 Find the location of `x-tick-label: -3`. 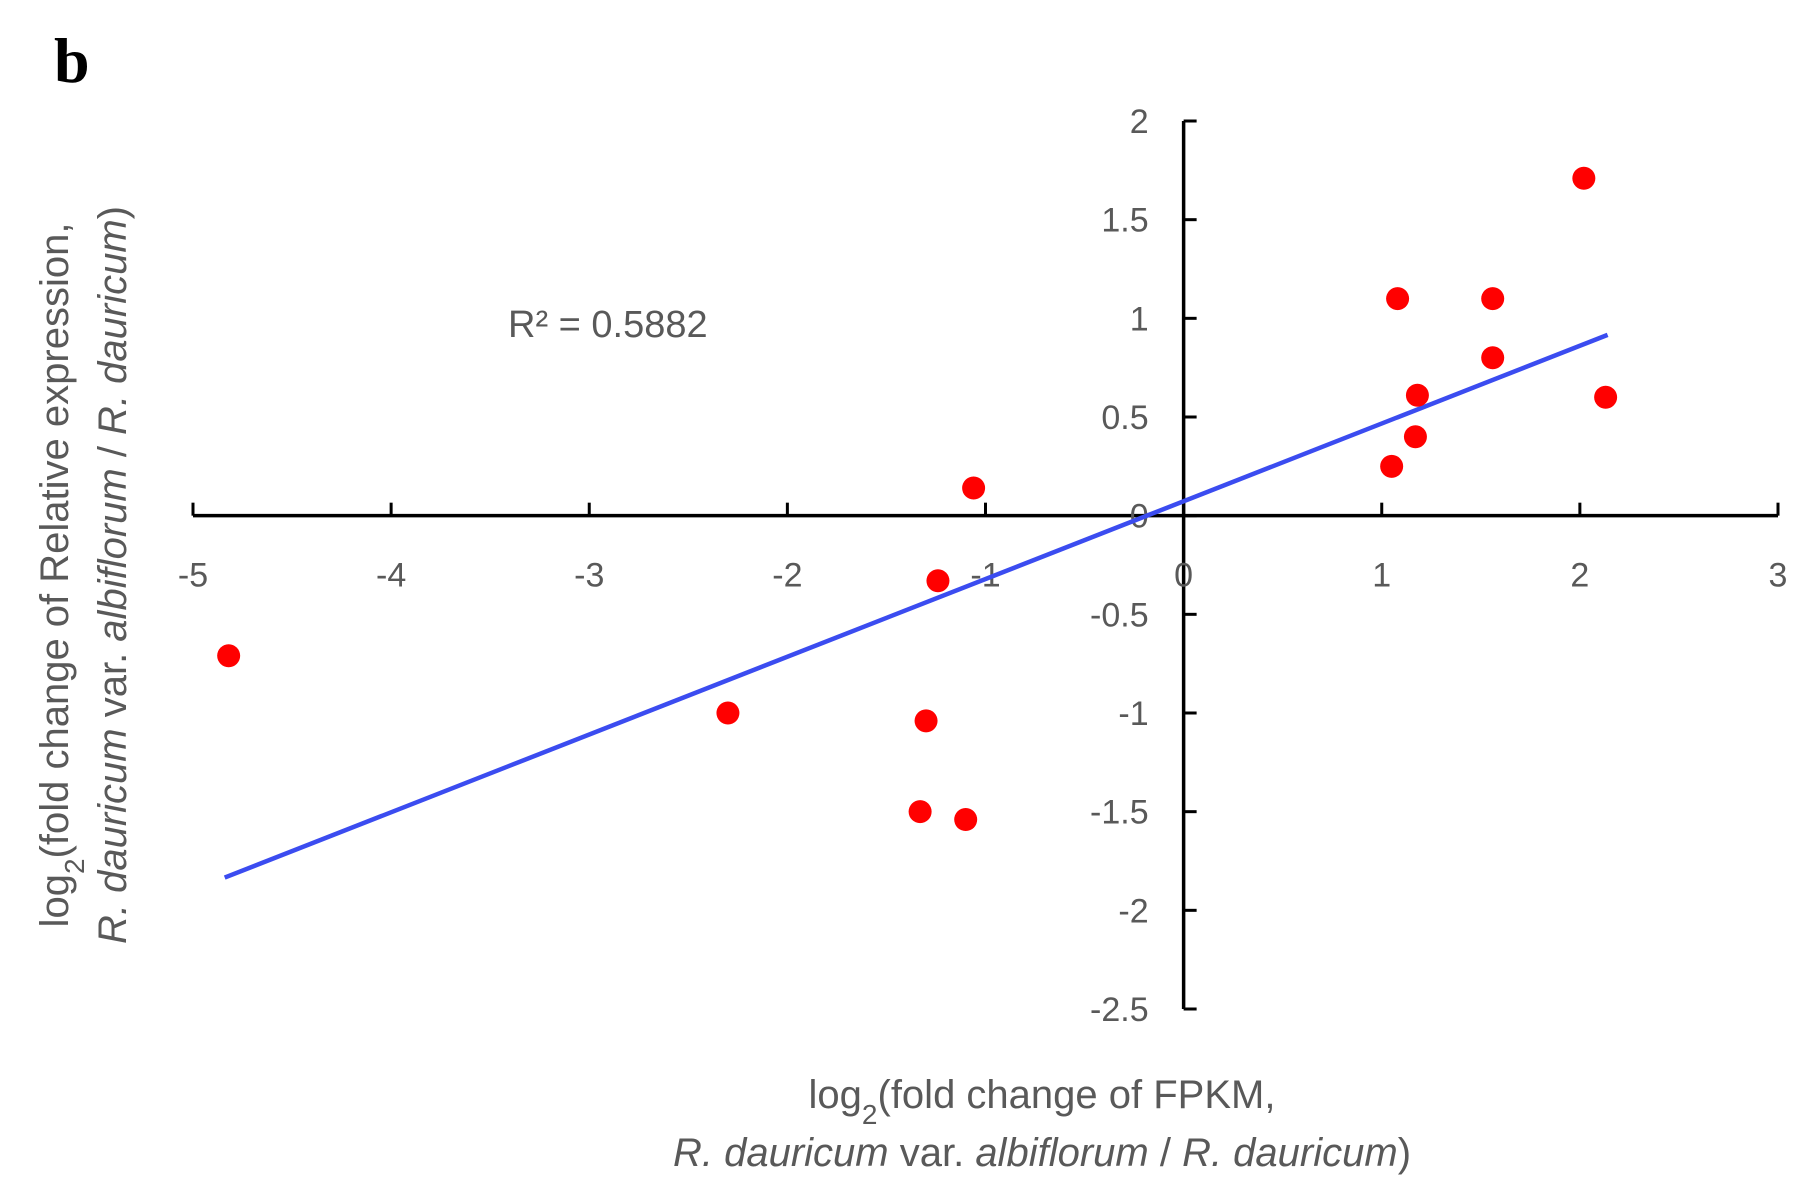

x-tick-label: -3 is located at coordinates (589, 576).